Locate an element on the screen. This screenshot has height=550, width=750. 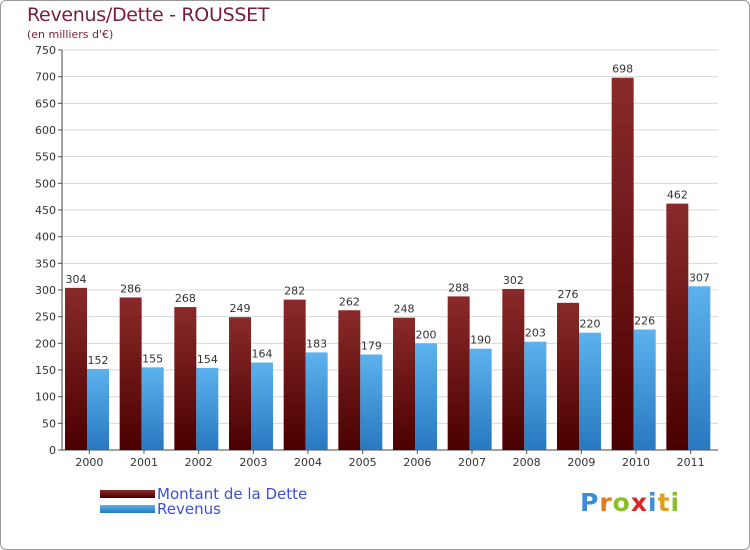
data-label-revenue: 226 is located at coordinates (644, 320).